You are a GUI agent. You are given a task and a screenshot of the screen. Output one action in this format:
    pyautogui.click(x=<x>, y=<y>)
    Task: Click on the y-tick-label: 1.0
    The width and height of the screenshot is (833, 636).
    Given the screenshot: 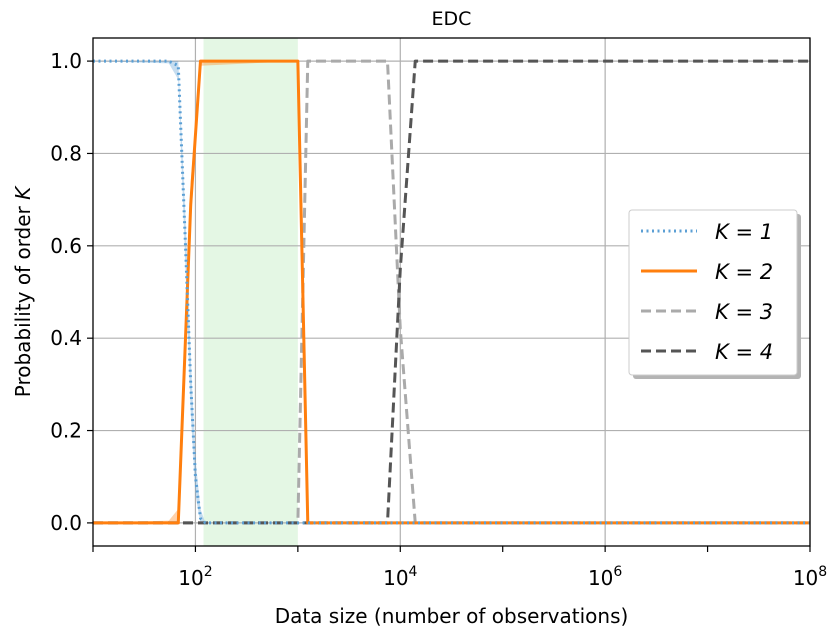 What is the action you would take?
    pyautogui.click(x=66, y=61)
    